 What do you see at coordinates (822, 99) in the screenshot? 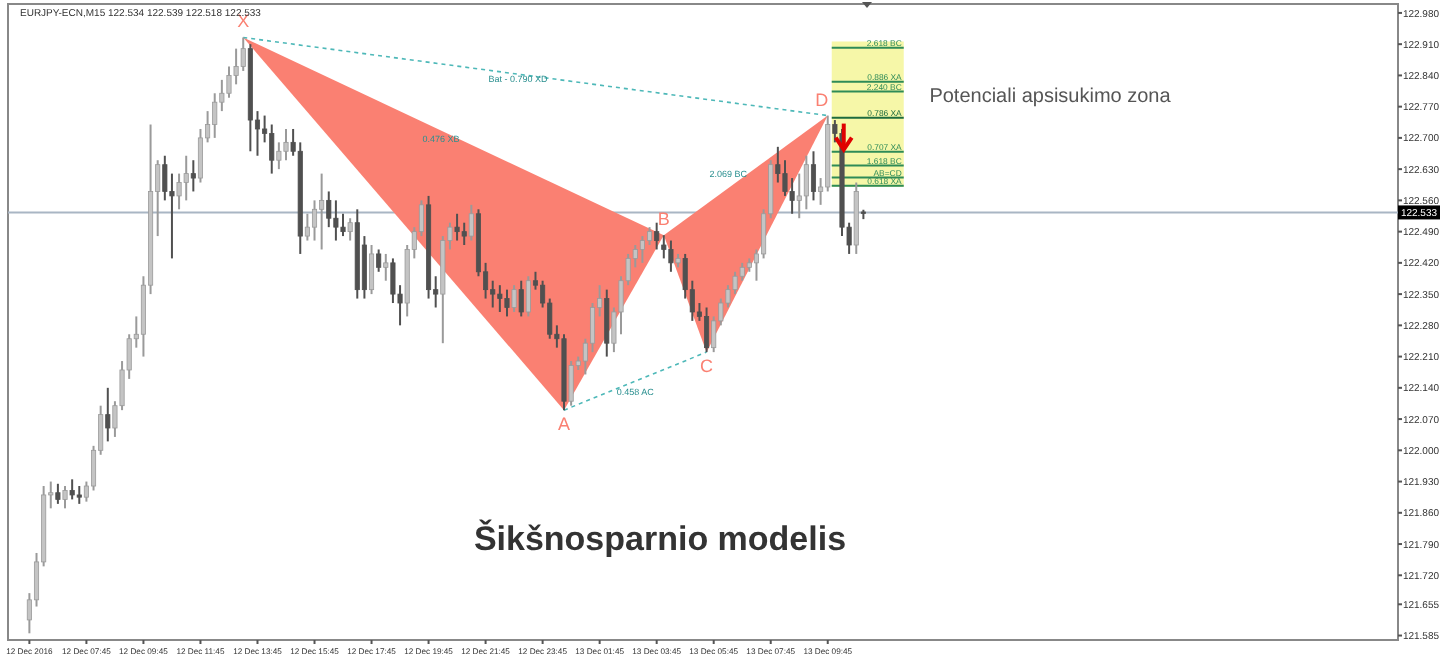
I see `annotation: D` at bounding box center [822, 99].